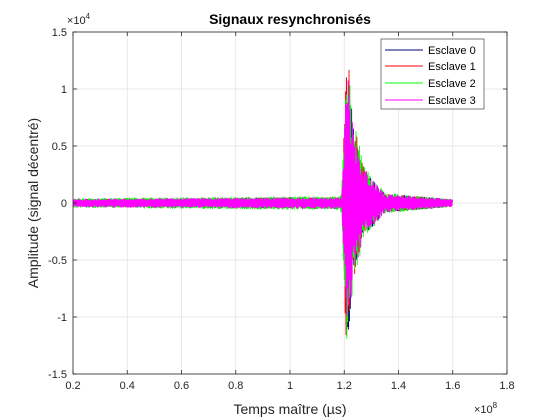  Describe the element at coordinates (62, 318) in the screenshot. I see `y-tick-label: -1` at that location.